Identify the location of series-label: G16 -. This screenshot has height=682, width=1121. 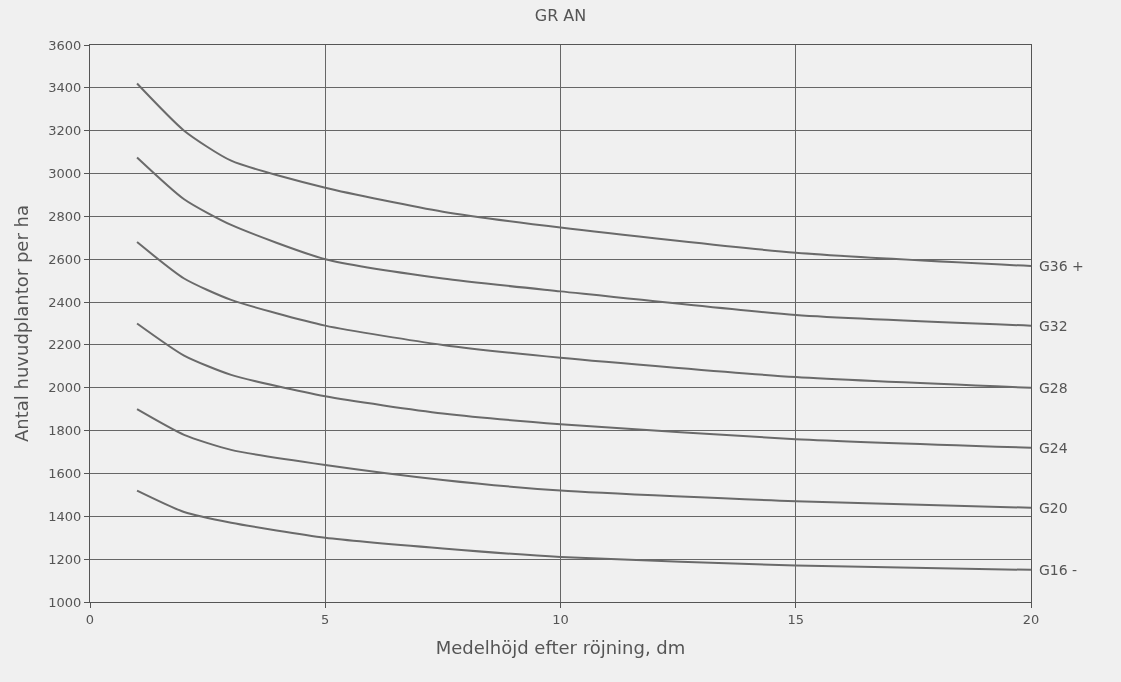
(1058, 570).